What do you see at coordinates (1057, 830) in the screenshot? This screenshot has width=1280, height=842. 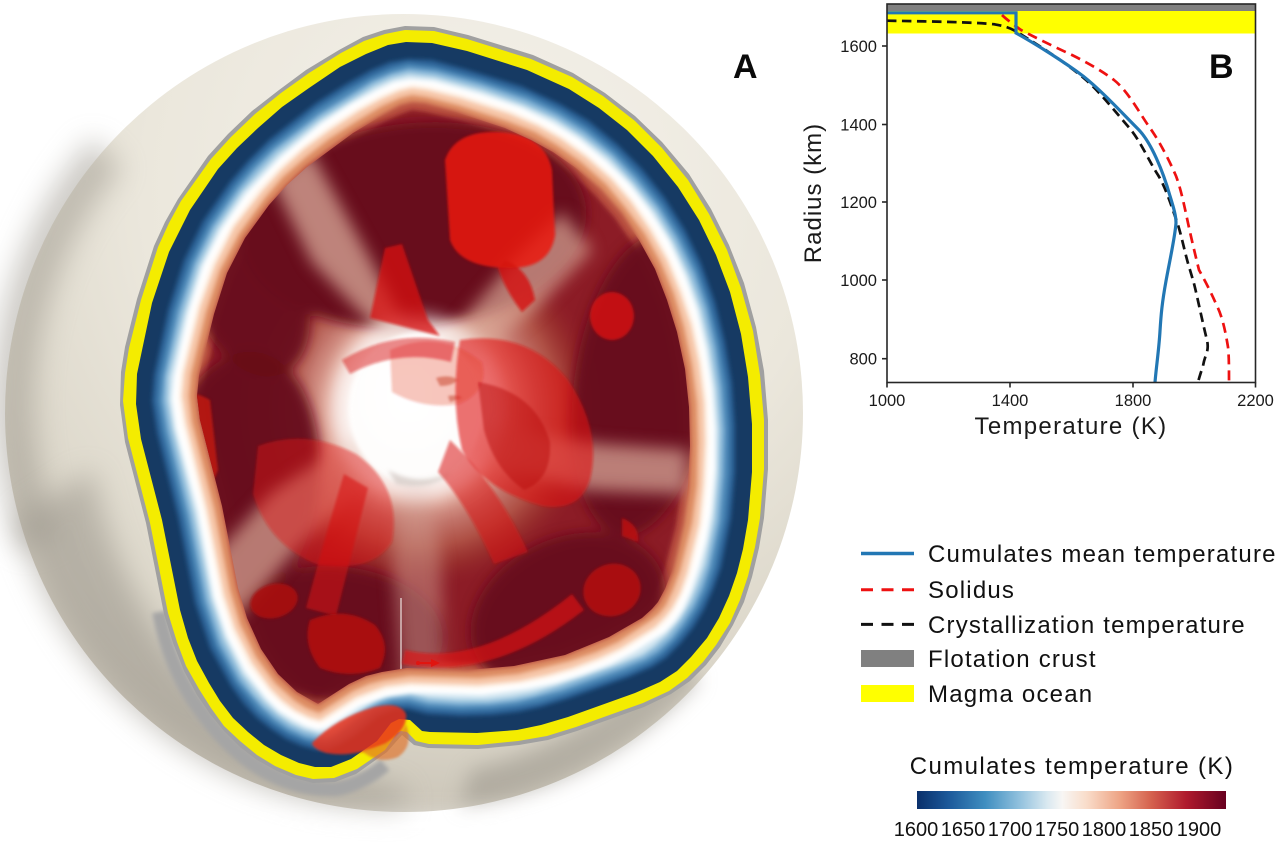 I see `svg-text: 1750` at bounding box center [1057, 830].